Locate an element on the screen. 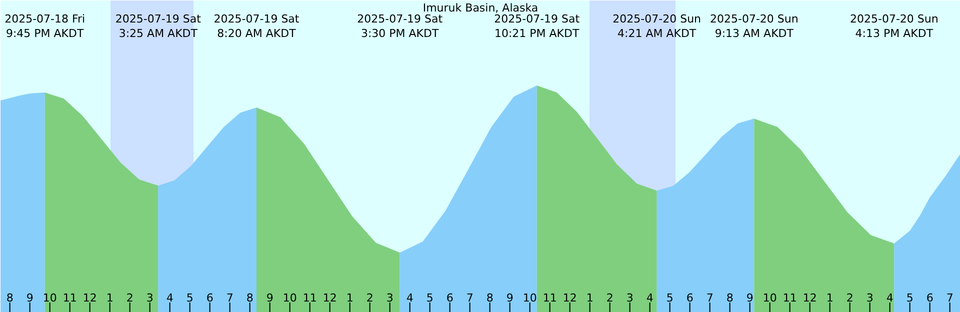 Image resolution: width=960 pixels, height=312 pixels. chart-title: Imuruk Basin, Alaska is located at coordinates (480, 8).